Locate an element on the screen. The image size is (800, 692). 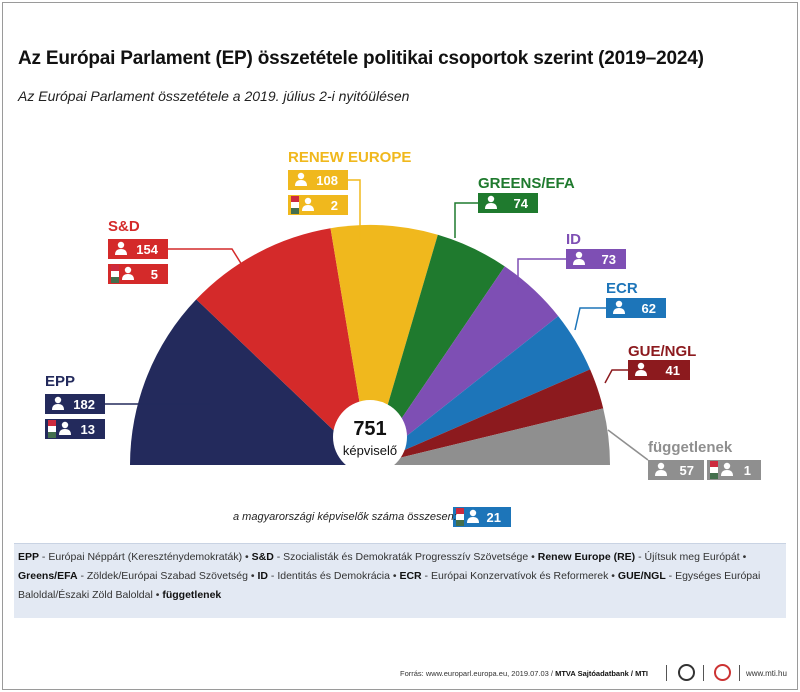
label-epp-hu-flag-green is located at coordinates (52, 435).